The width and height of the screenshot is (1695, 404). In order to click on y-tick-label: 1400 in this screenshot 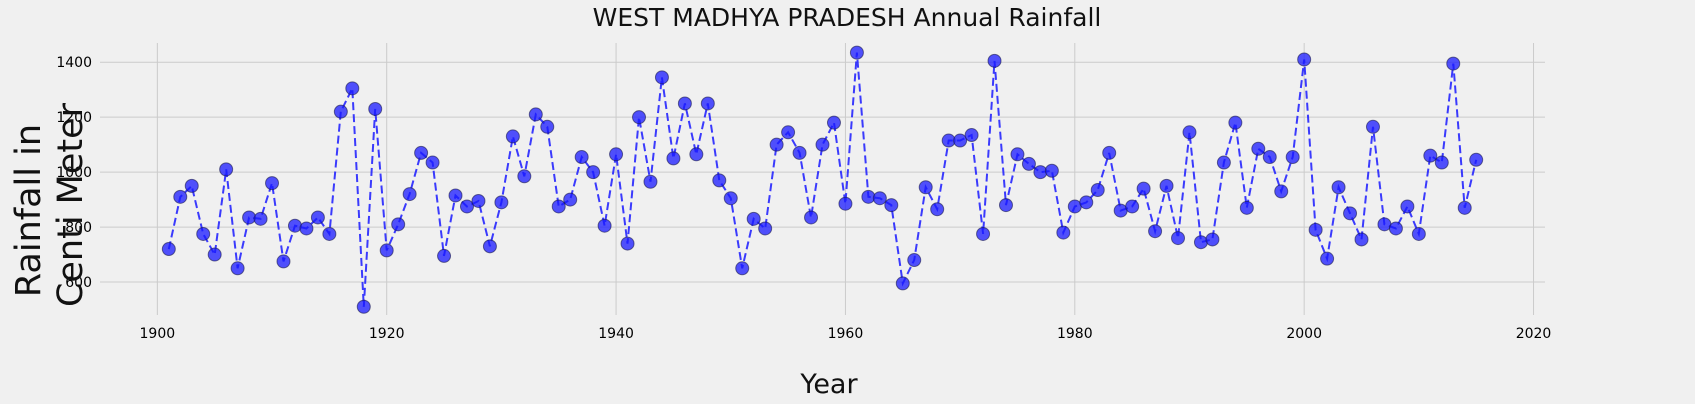, I will do `click(74, 63)`.